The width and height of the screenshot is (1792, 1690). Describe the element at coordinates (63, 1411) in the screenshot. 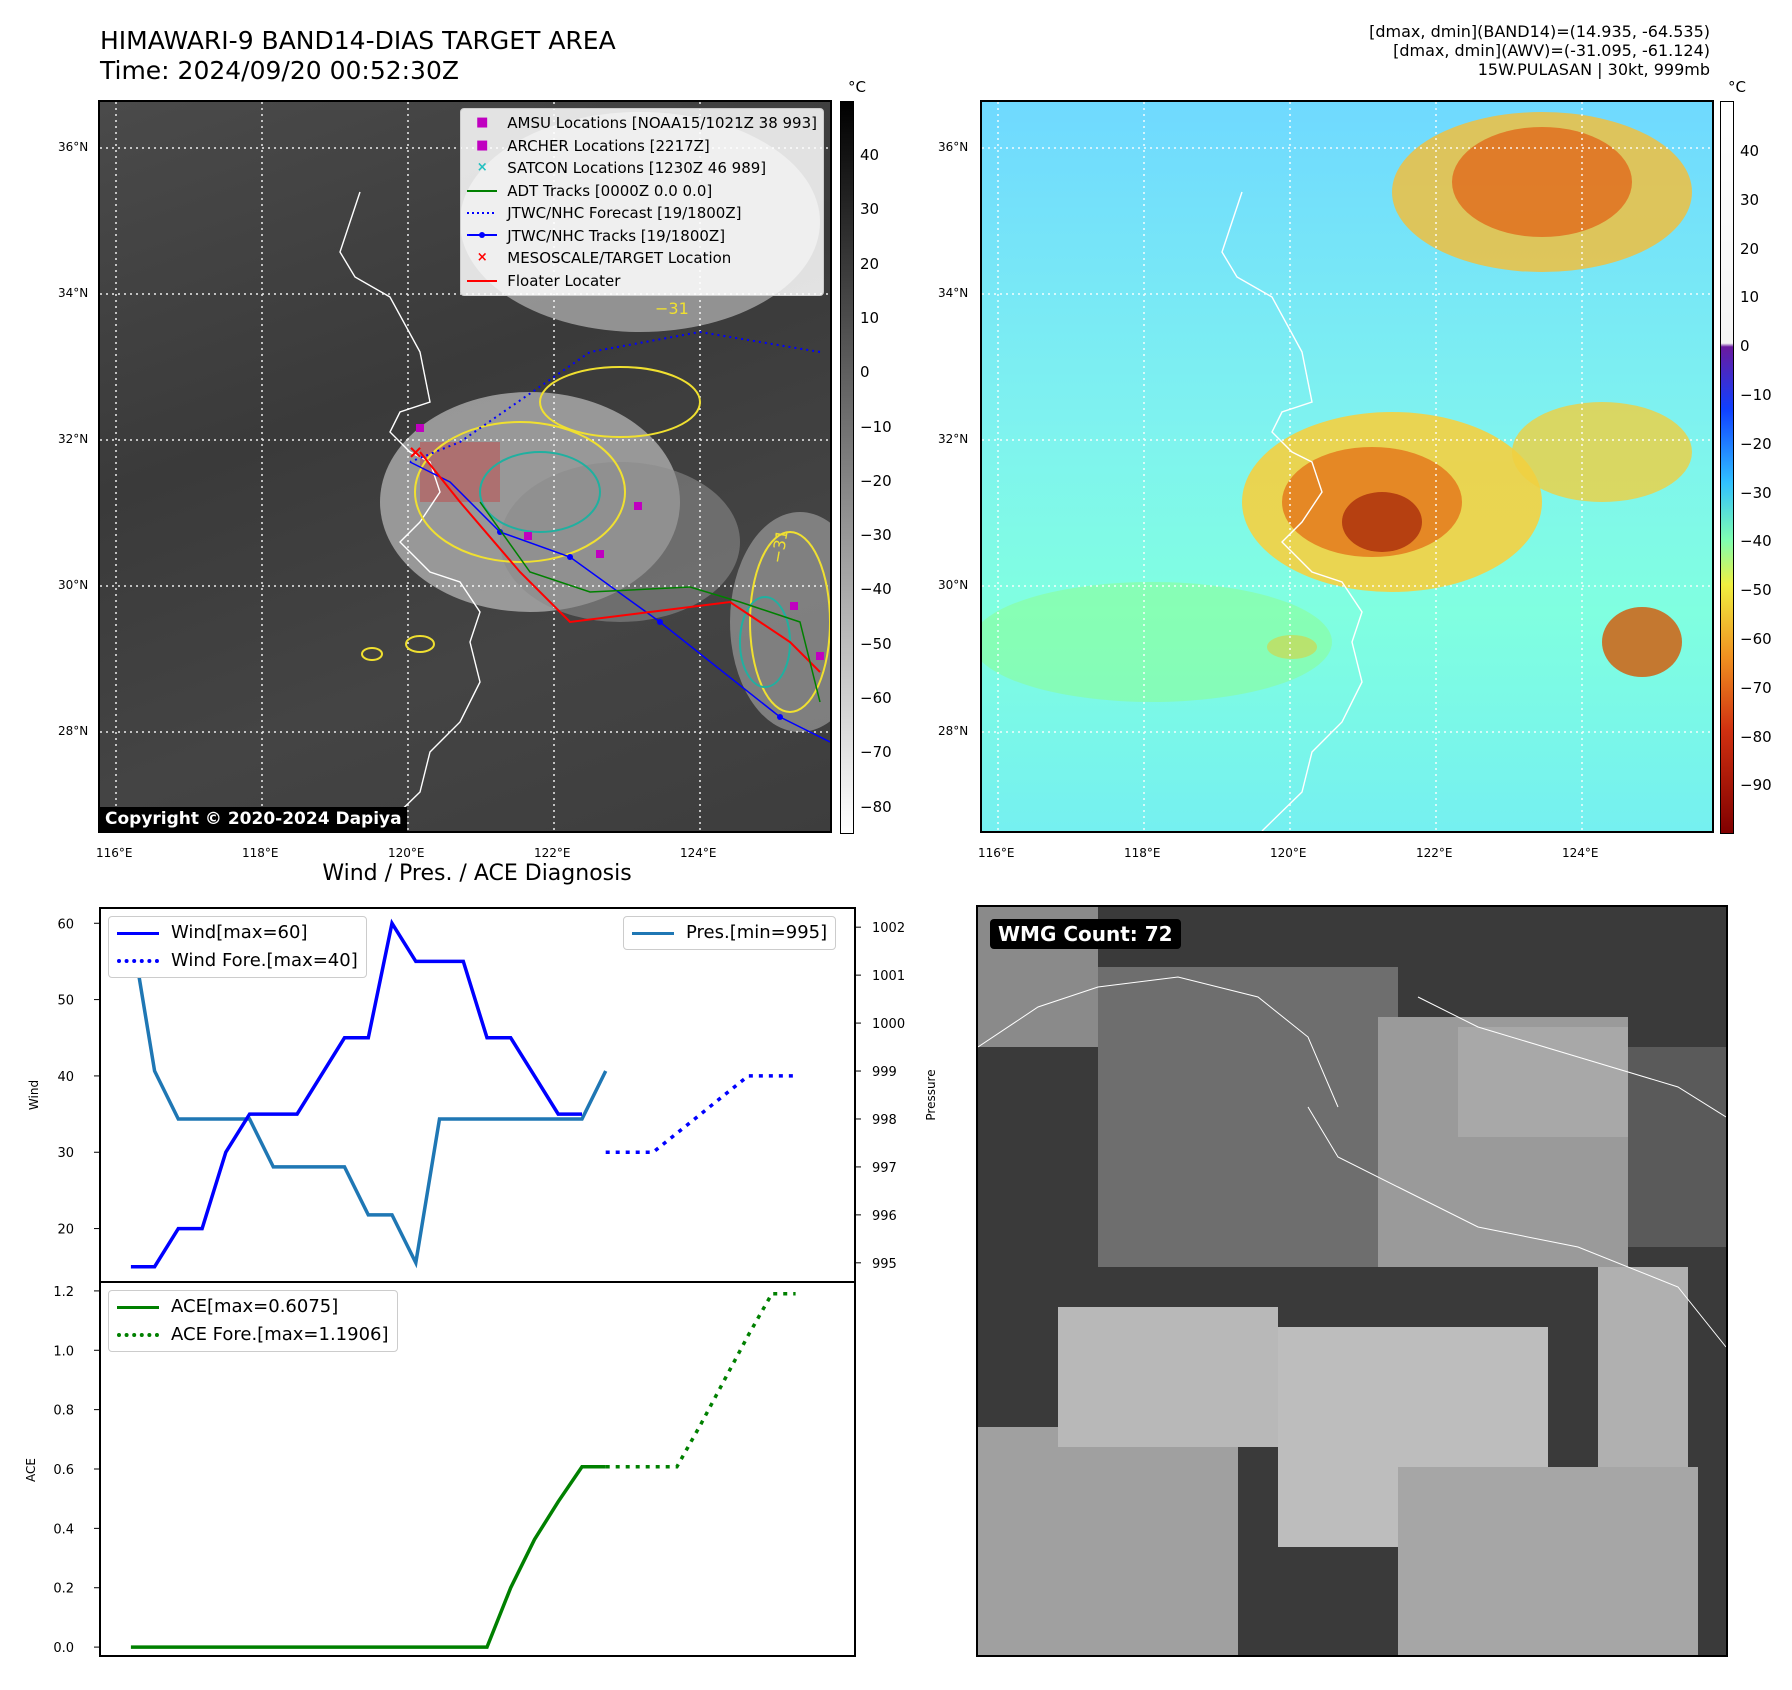

I see `ace-ytick-label: 0.8` at that location.